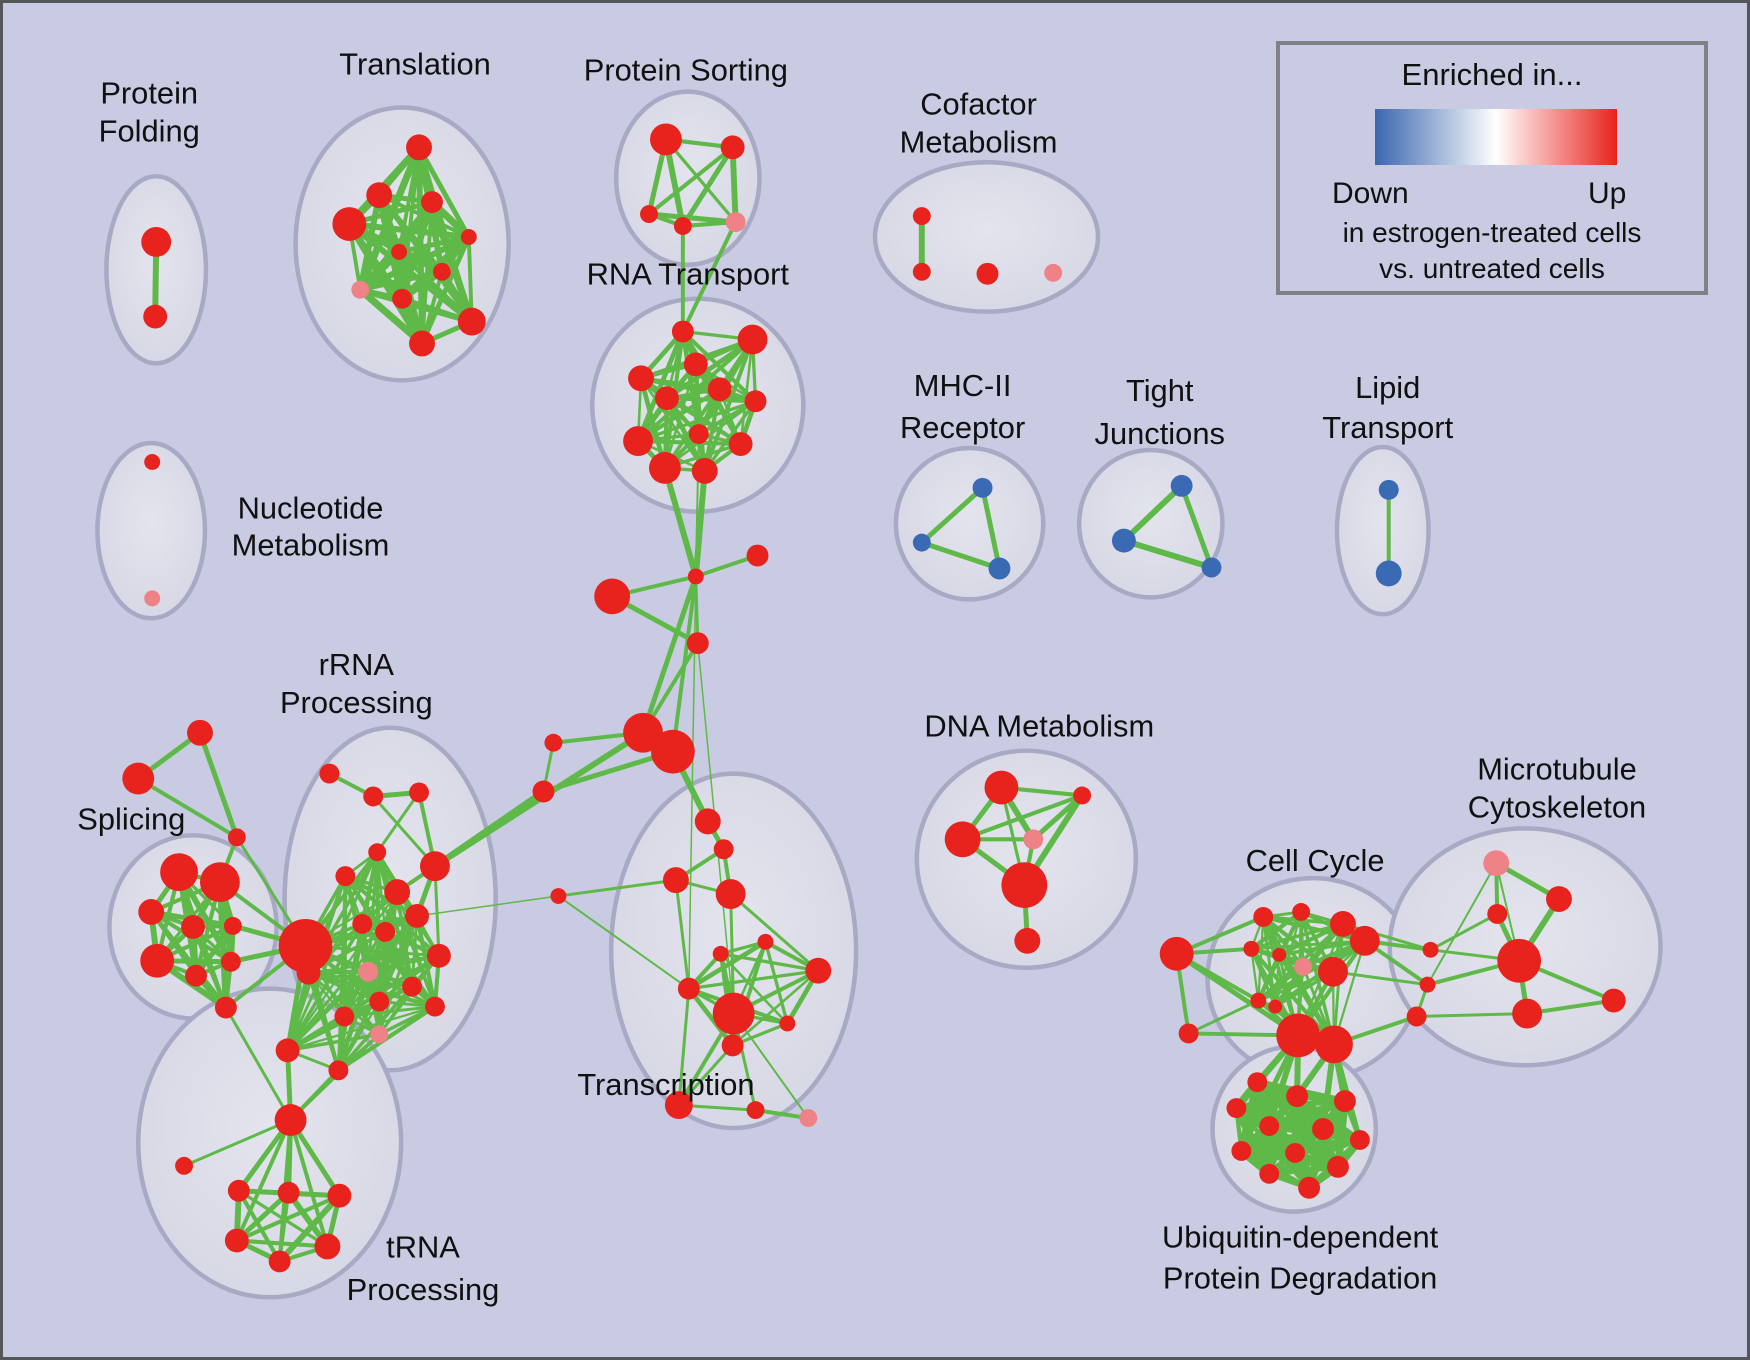 The image size is (1750, 1360). Describe the element at coordinates (1150, 523) in the screenshot. I see `cluster-ellipse-tight-junctions` at that location.